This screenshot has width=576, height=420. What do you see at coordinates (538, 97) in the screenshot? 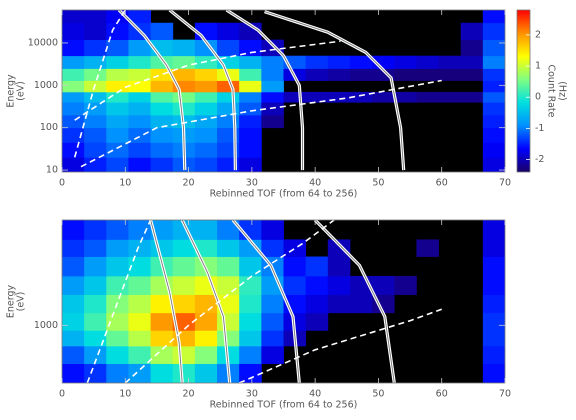
I see `colorbar-tick-label: 0` at bounding box center [538, 97].